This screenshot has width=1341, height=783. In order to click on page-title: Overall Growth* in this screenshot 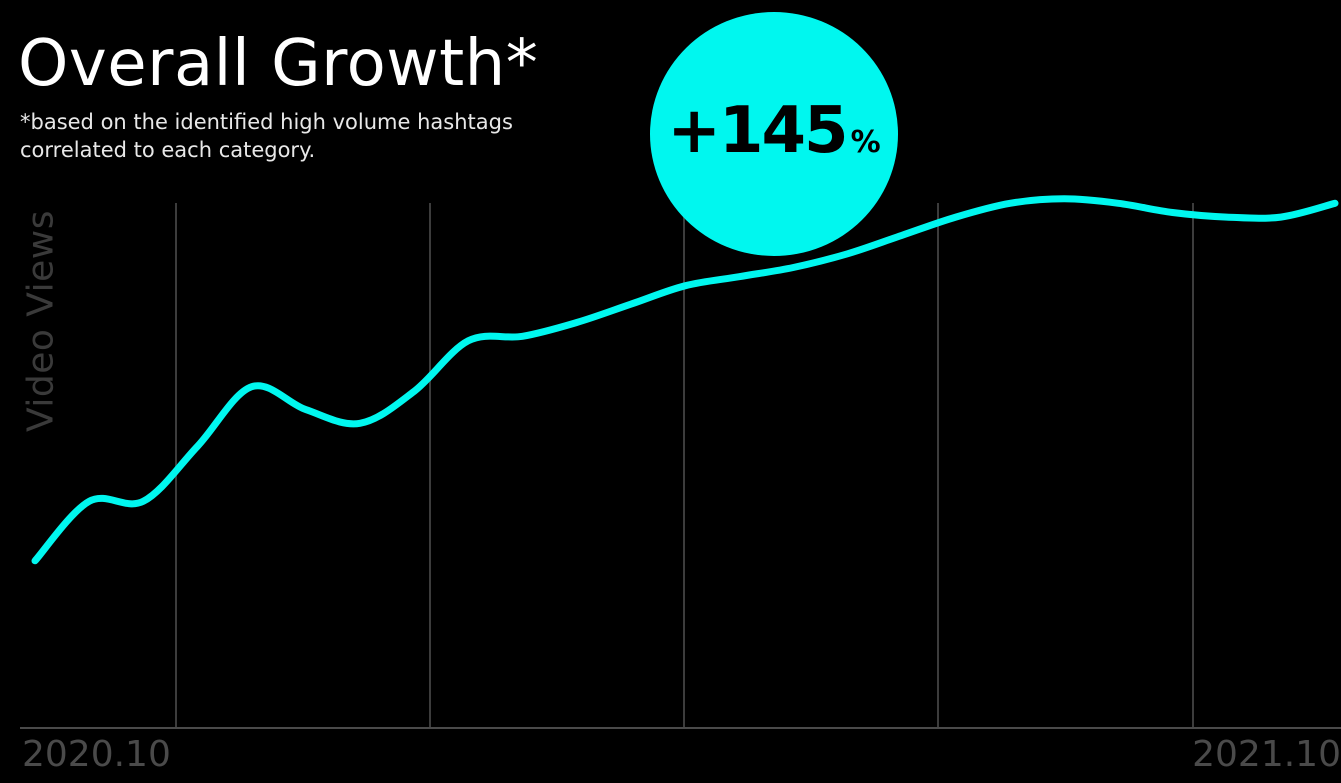, I will do `click(278, 64)`.